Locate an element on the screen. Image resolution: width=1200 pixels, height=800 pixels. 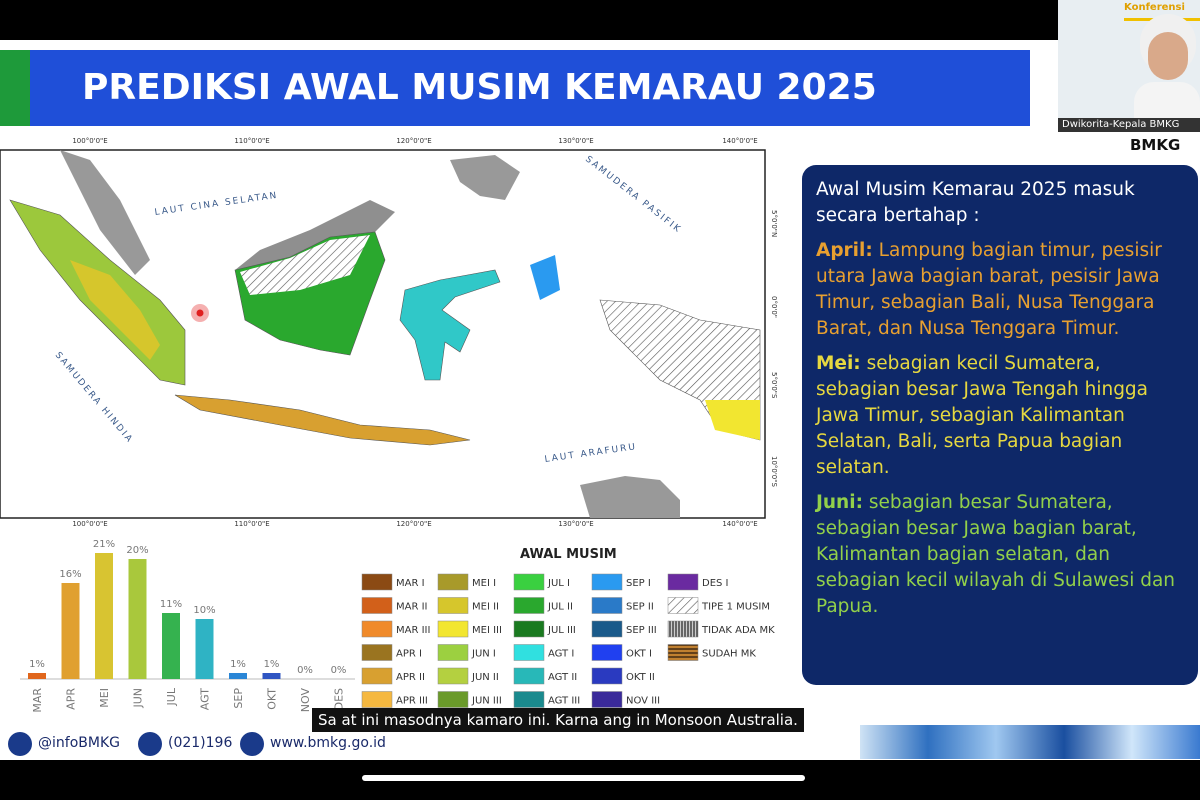
x-tick-label: JUN is located at coordinates (138, 698).